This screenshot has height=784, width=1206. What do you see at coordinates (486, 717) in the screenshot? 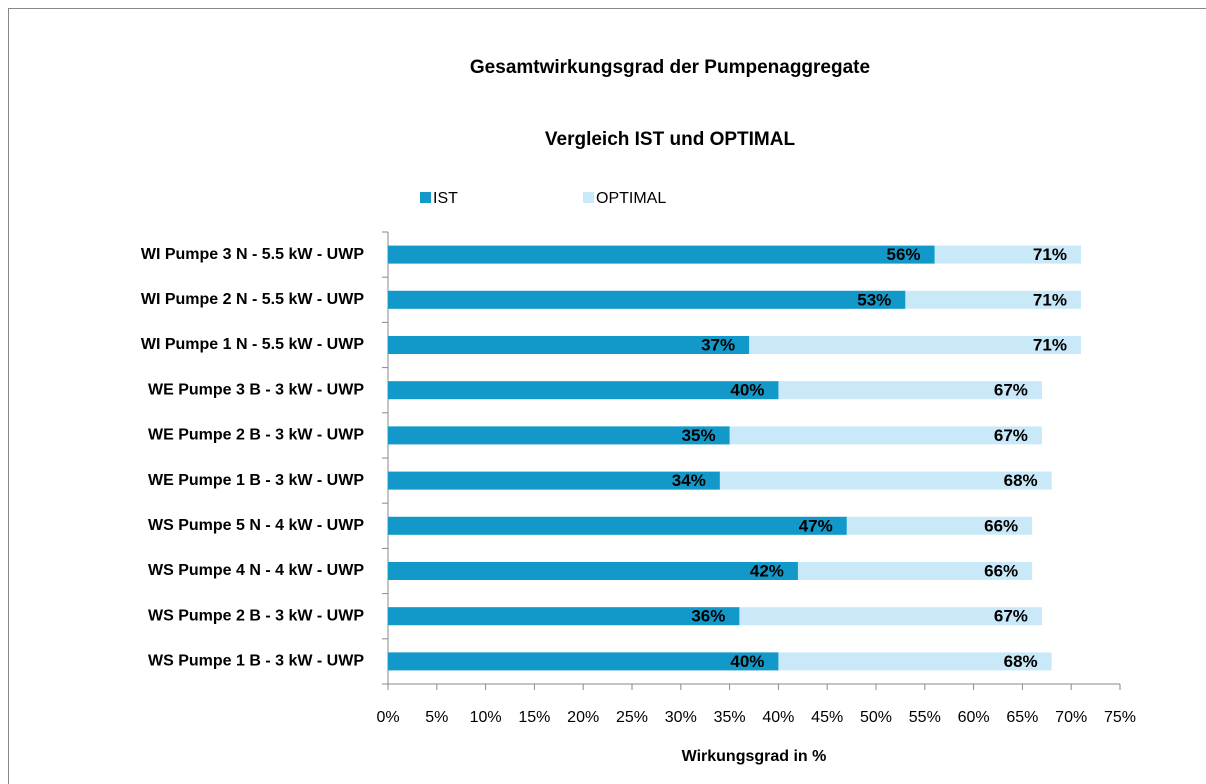
I see `x-tick-label: 10%` at bounding box center [486, 717].